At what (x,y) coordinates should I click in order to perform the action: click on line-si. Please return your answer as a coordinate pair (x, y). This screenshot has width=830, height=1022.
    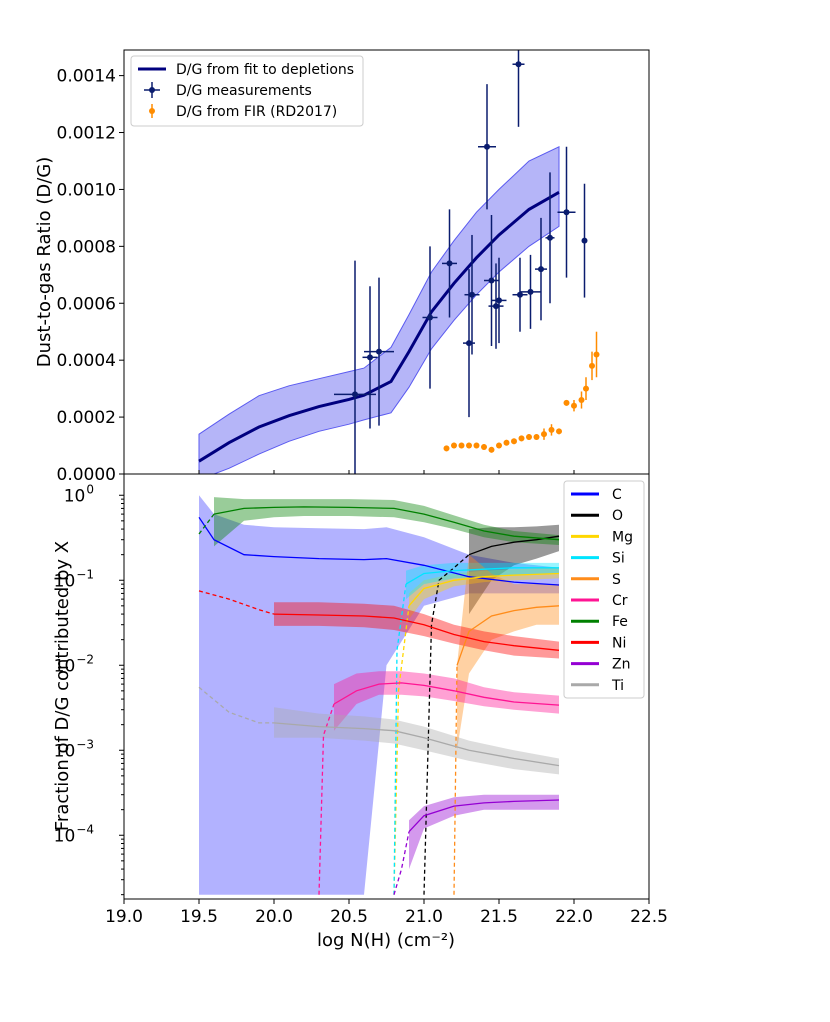
    Looking at the image, I should click on (482, 576).